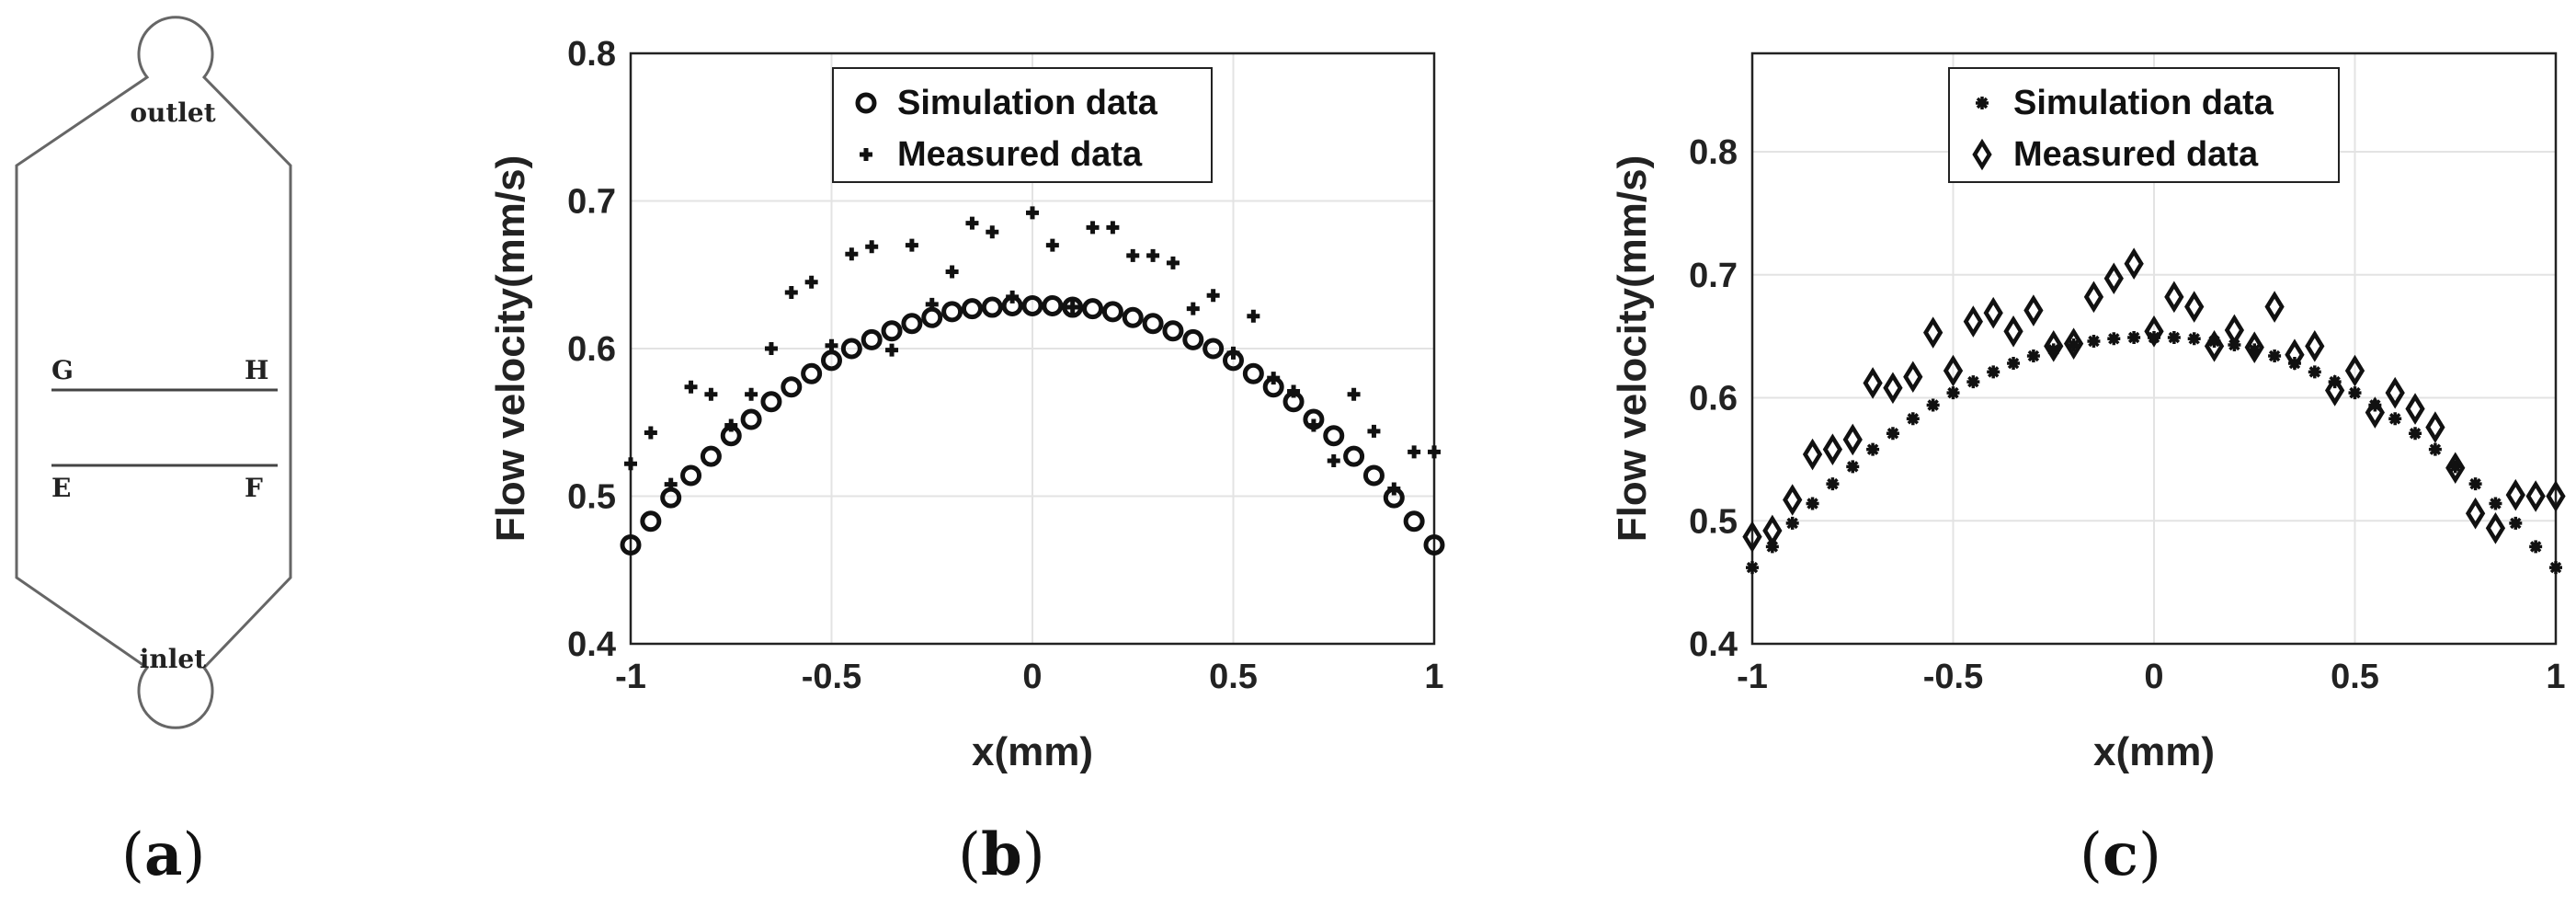  Describe the element at coordinates (62, 370) in the screenshot. I see `point-g-label: G` at that location.